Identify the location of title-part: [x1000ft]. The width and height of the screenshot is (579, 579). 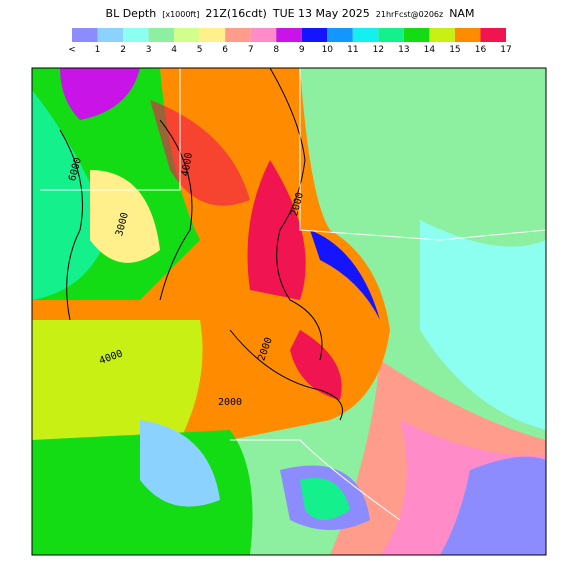
(180, 14).